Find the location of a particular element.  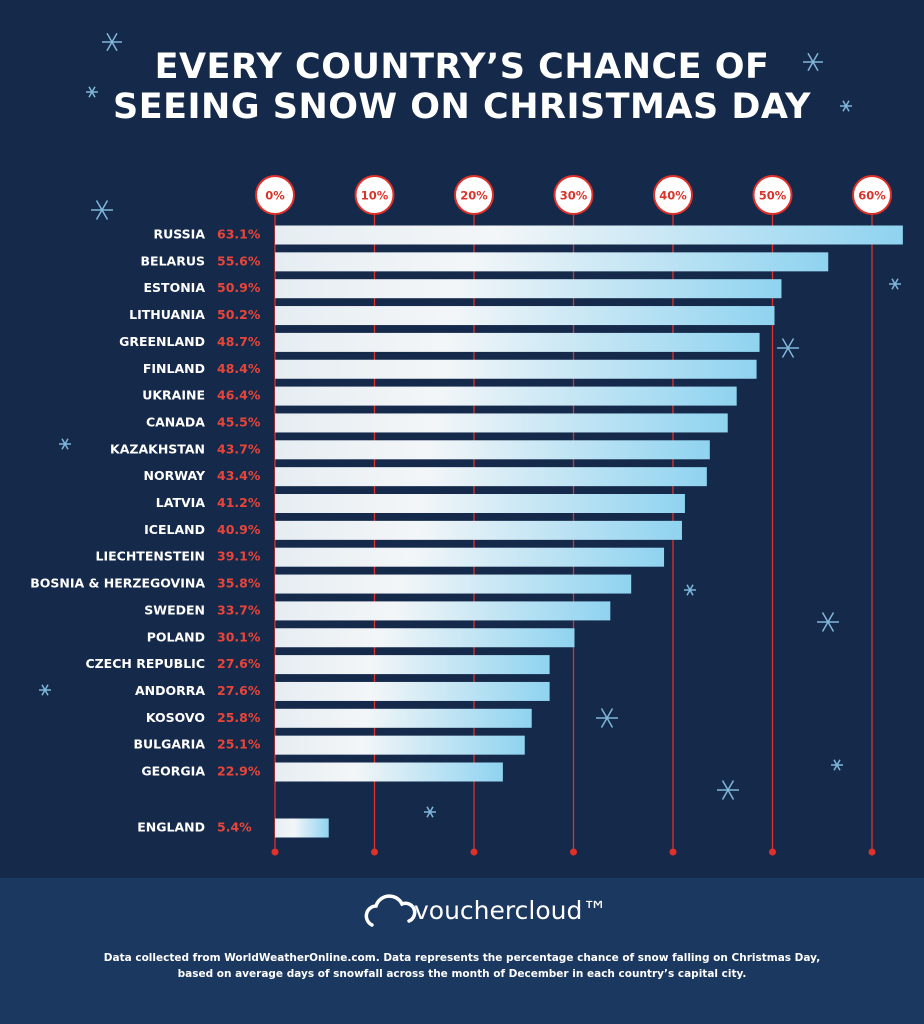

value-label: 50.2% is located at coordinates (239, 314).